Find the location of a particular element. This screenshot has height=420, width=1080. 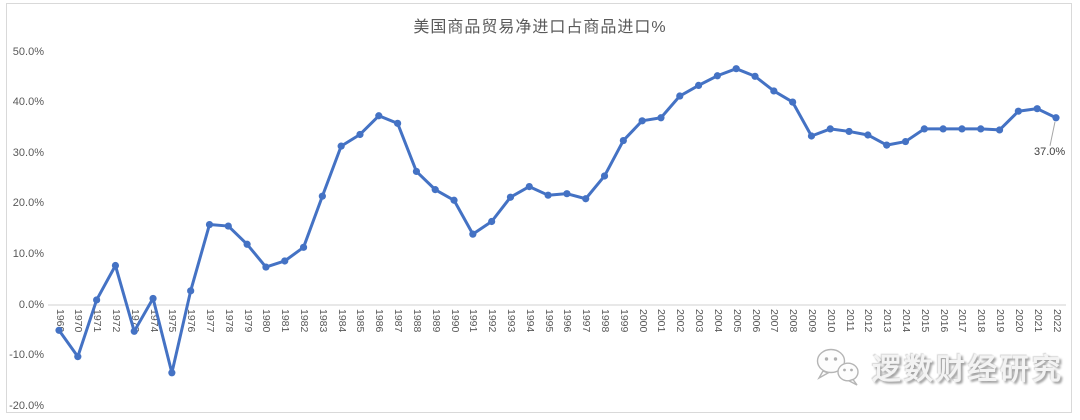

y-axis-tick-label: 10.0% is located at coordinates (28, 253).